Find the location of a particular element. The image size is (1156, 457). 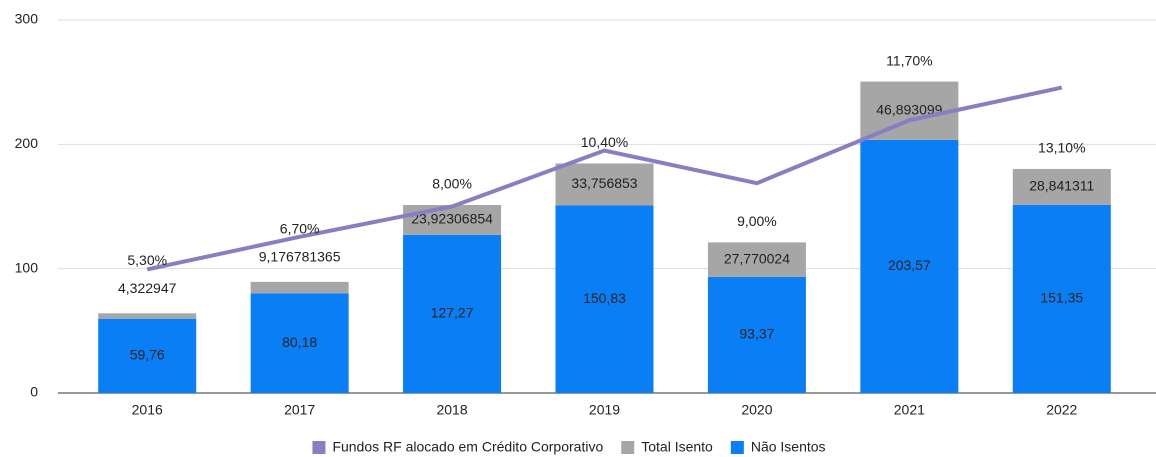

line-data-label: 8,00% is located at coordinates (452, 184).